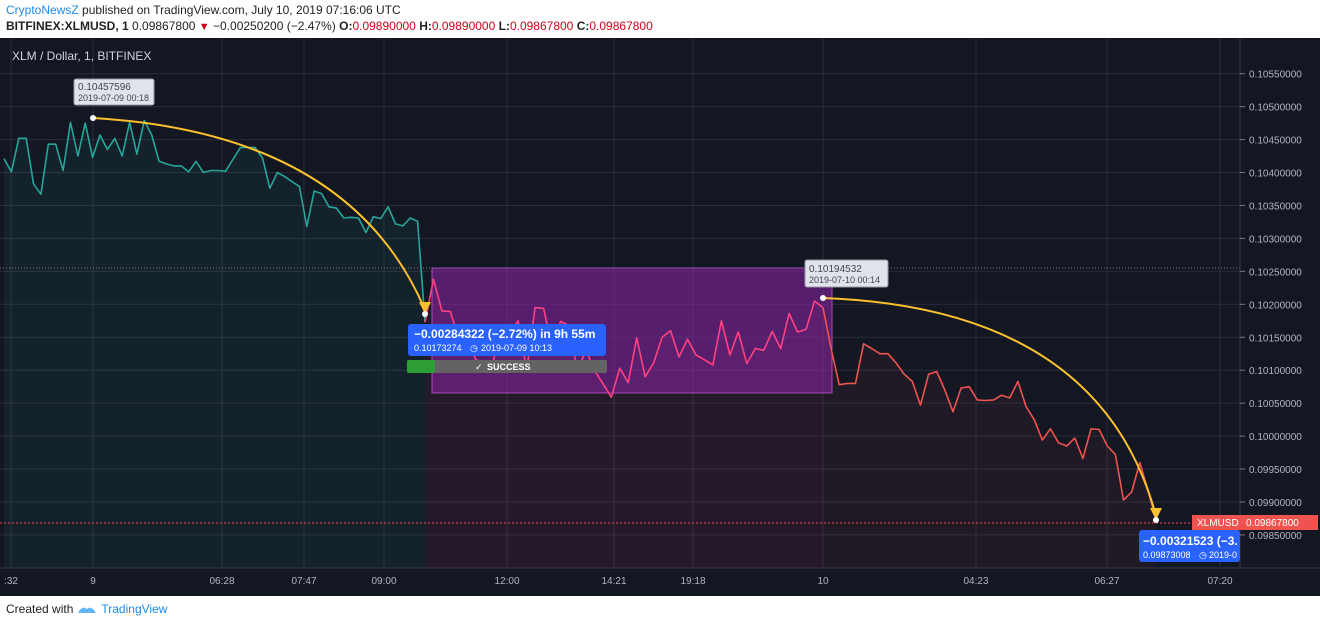  Describe the element at coordinates (516, 348) in the screenshot. I see `measure-1-date: 2019-07-09 10:13` at that location.